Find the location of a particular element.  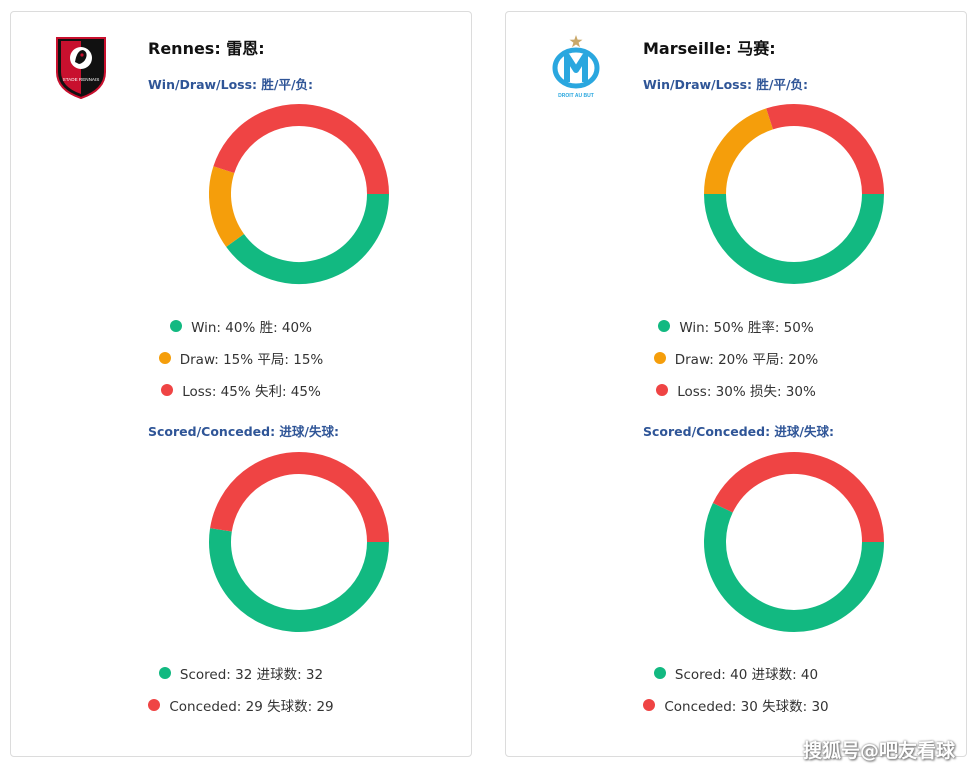

team-title: Rennes: 雷恩: is located at coordinates (206, 48).